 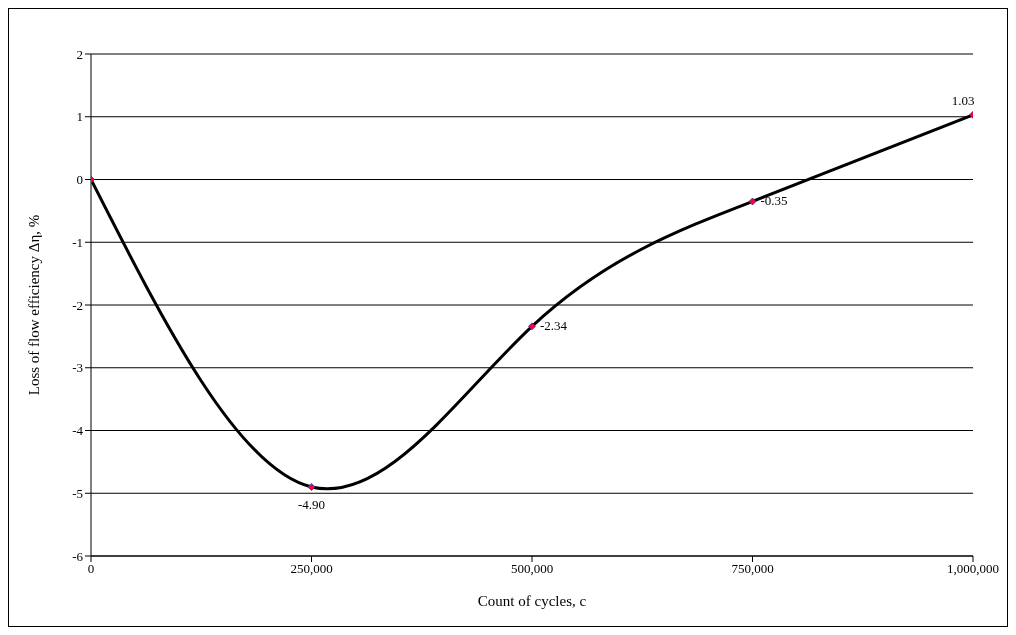 I want to click on y-axis-title: Loss of flow efficiency Δη, %, so click(x=34, y=305).